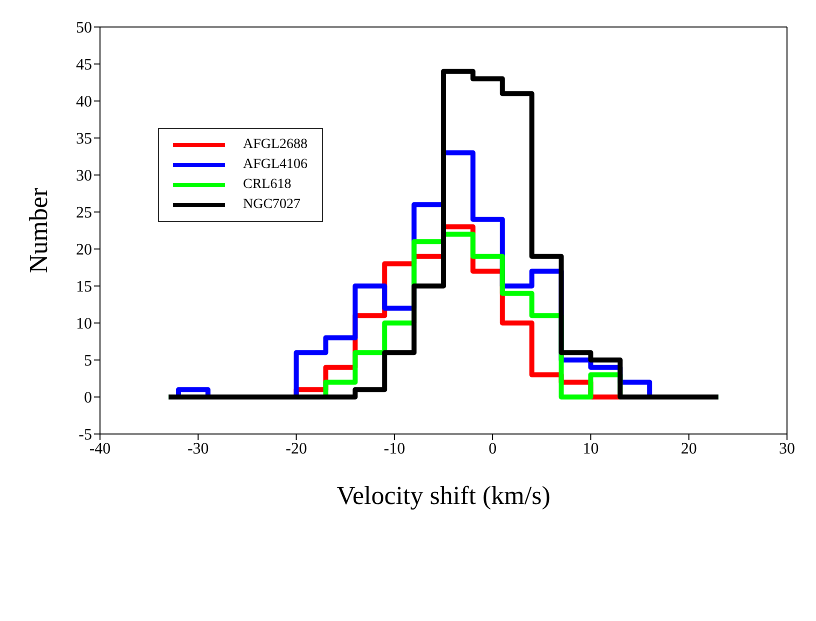  What do you see at coordinates (84, 28) in the screenshot?
I see `y-tick-label: 50` at bounding box center [84, 28].